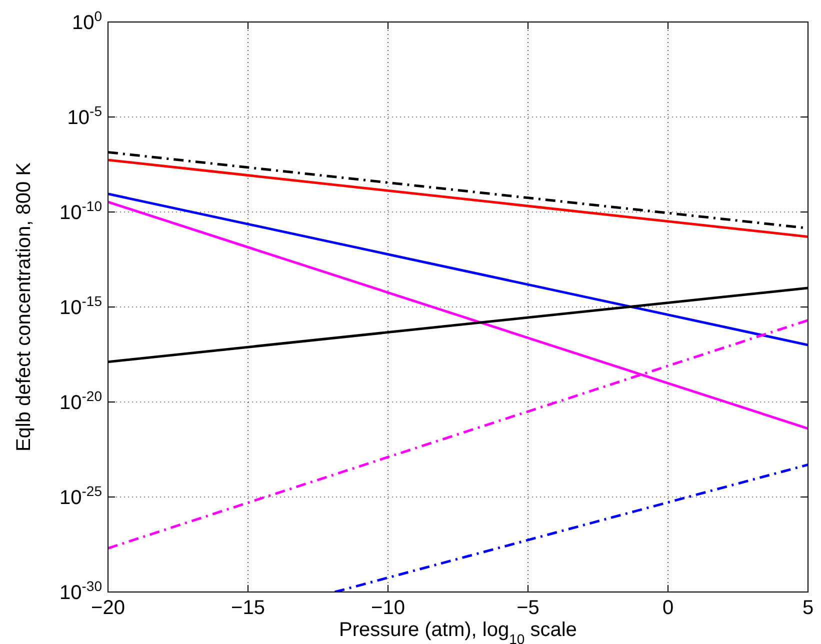 The width and height of the screenshot is (821, 644). I want to click on x-tick-label: −10, so click(388, 608).